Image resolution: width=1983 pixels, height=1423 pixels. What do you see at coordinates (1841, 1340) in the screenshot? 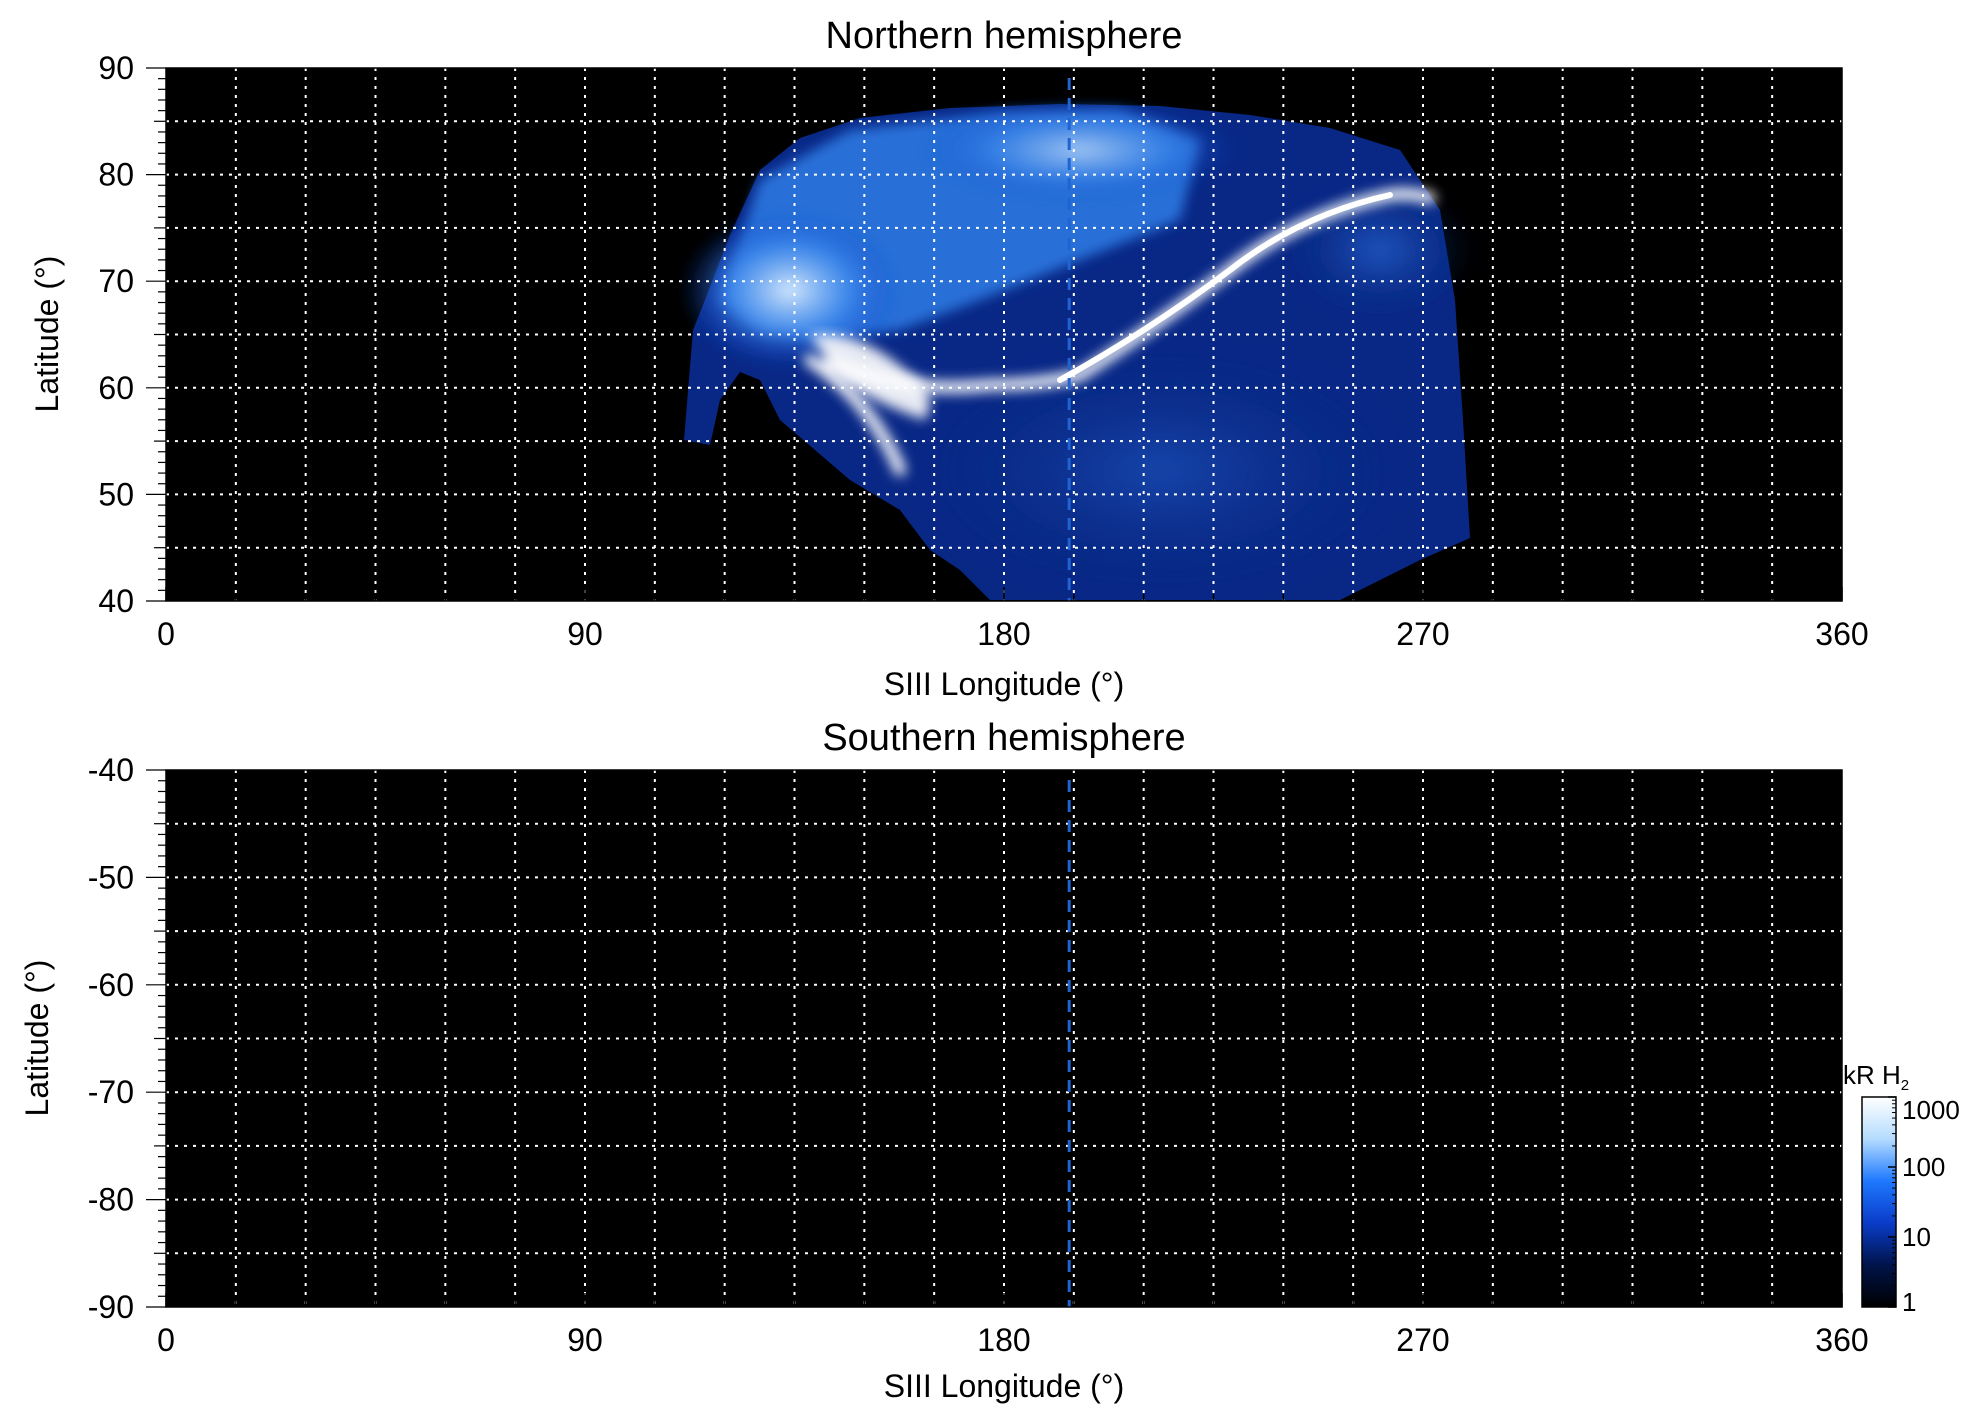
I see `south-xtick-label: 360` at bounding box center [1841, 1340].